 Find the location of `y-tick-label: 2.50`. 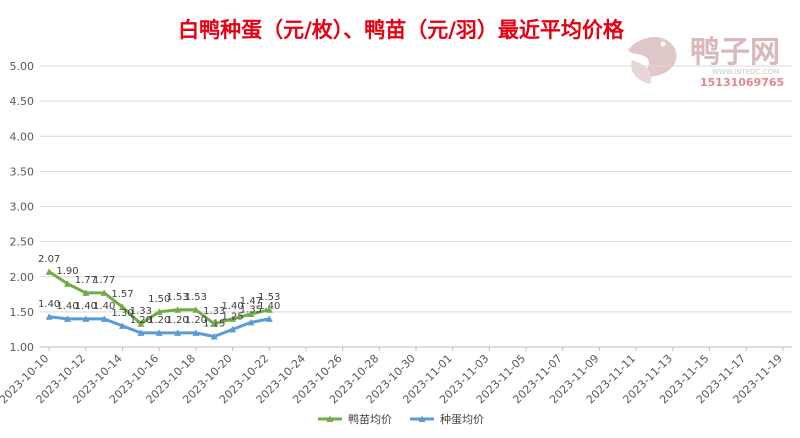

y-tick-label: 2.50 is located at coordinates (22, 242).